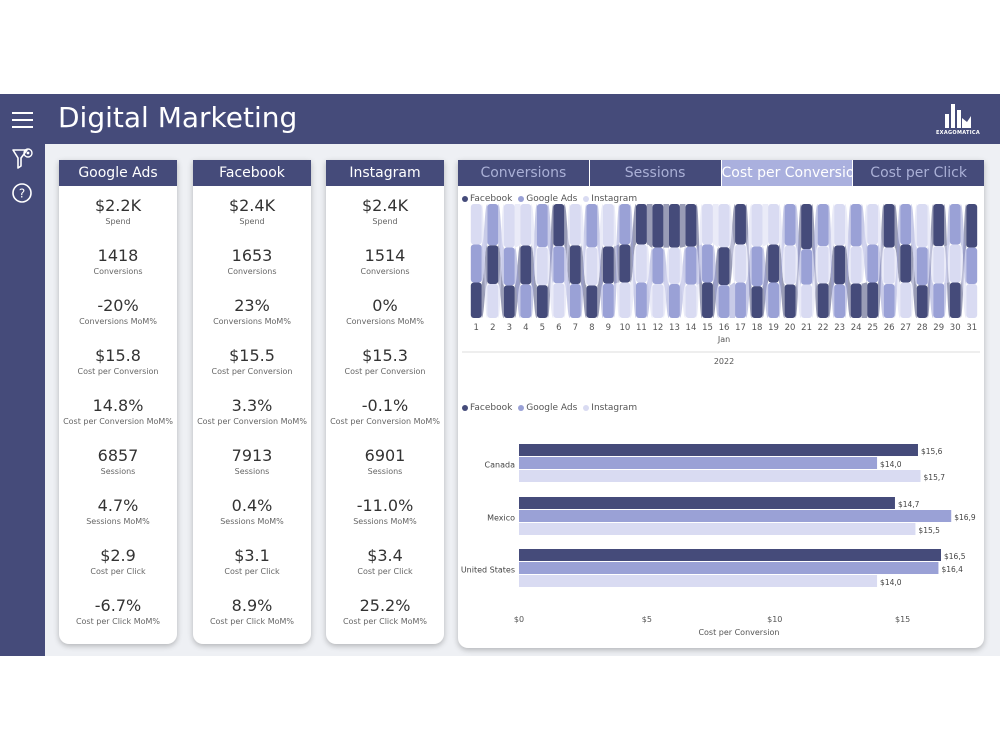 The width and height of the screenshot is (1000, 750). Describe the element at coordinates (22, 193) in the screenshot. I see `help-icon: ?` at that location.